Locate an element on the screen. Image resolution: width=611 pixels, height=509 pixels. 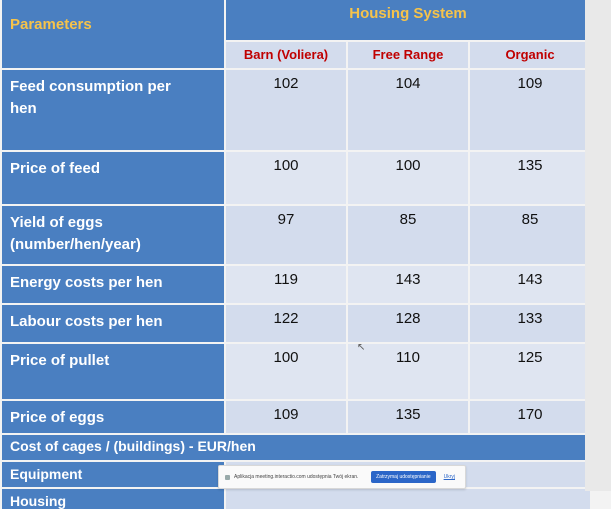
table-cell: 97 is located at coordinates (286, 235).